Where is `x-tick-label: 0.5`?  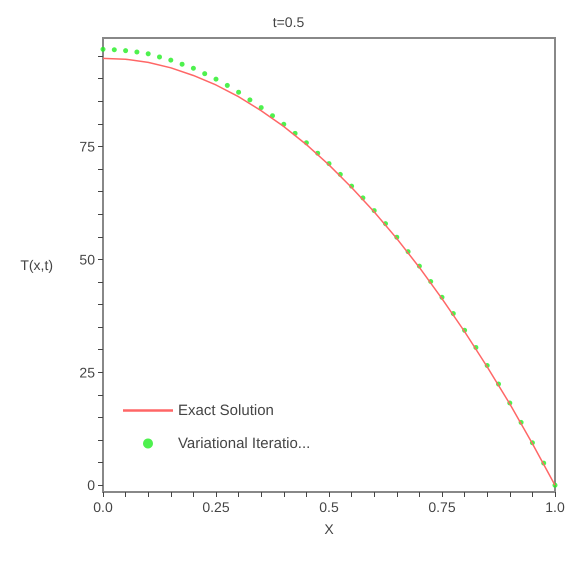
x-tick-label: 0.5 is located at coordinates (329, 507).